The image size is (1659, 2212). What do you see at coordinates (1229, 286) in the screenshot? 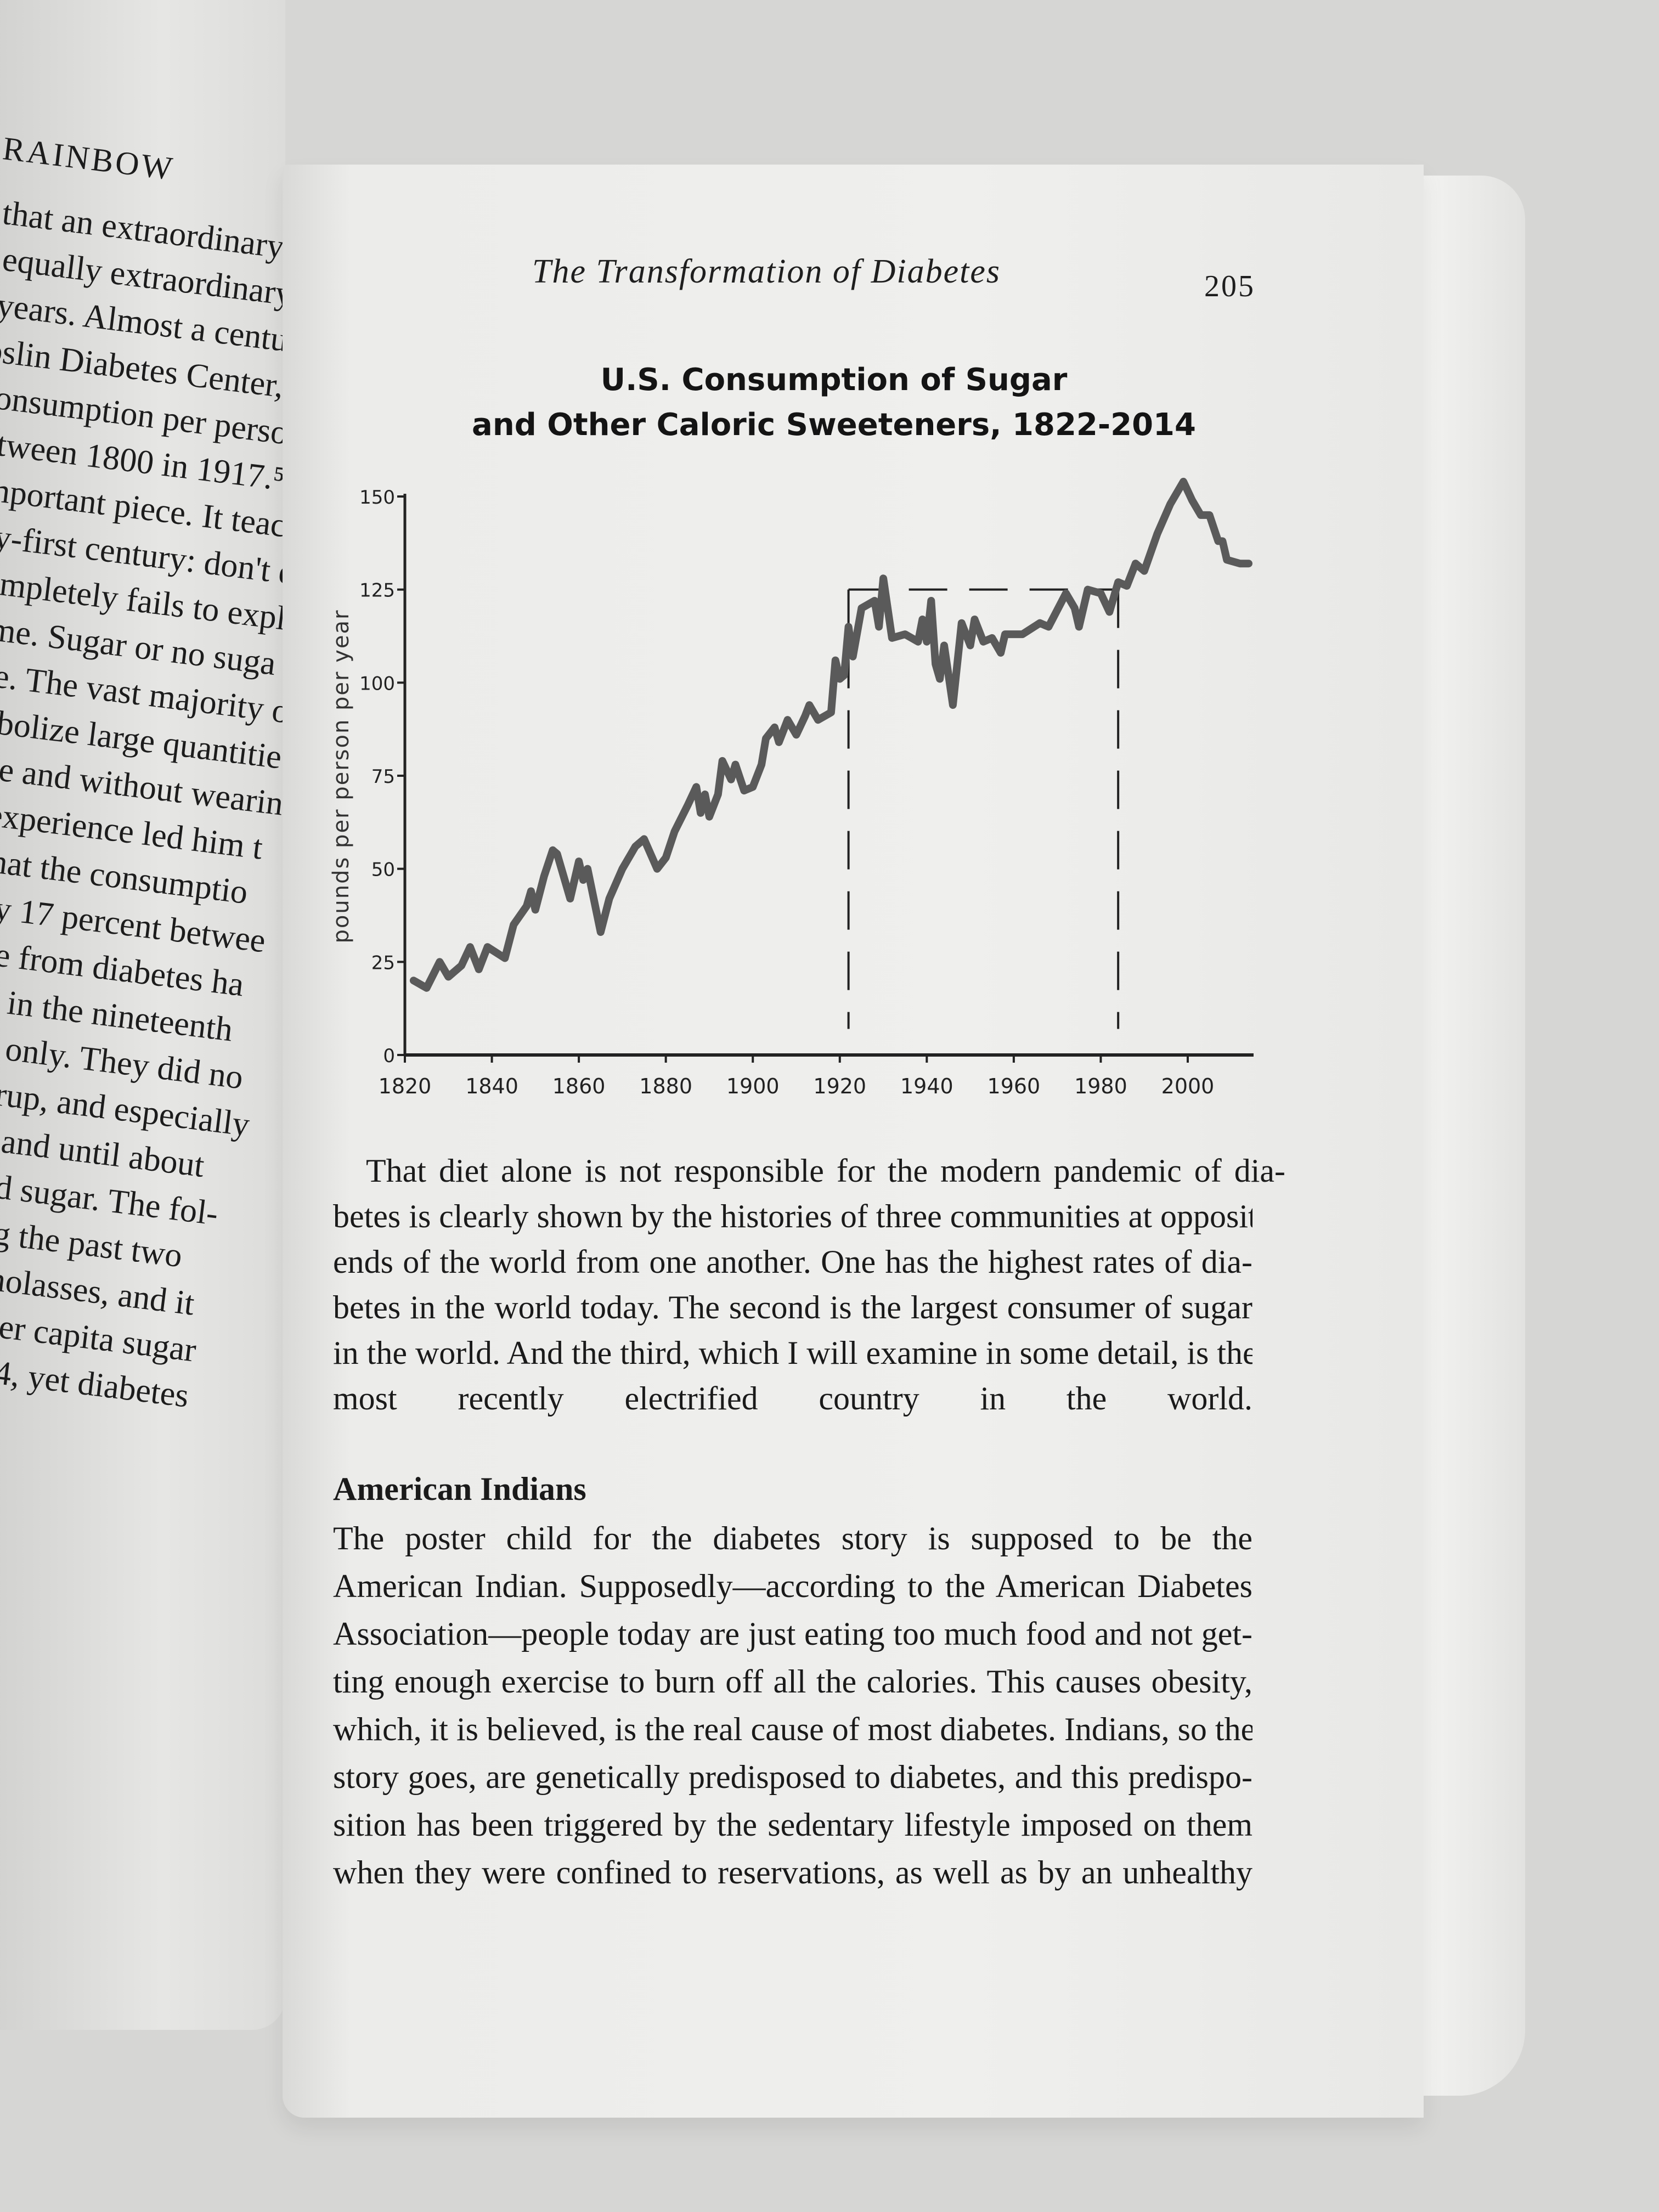
I see `page-number: 205` at bounding box center [1229, 286].